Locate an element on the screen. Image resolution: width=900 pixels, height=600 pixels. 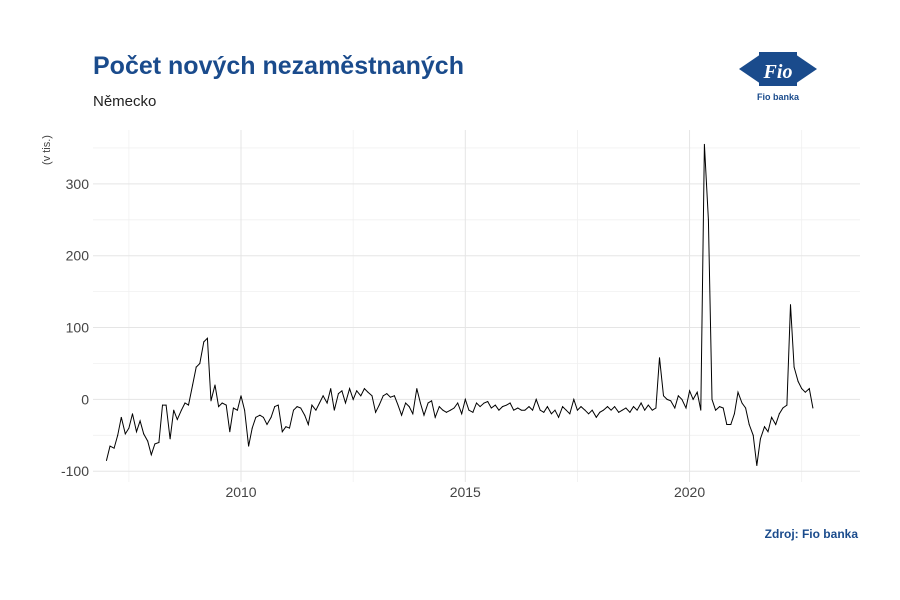
y-tick-label: 100 is located at coordinates (78, 328).